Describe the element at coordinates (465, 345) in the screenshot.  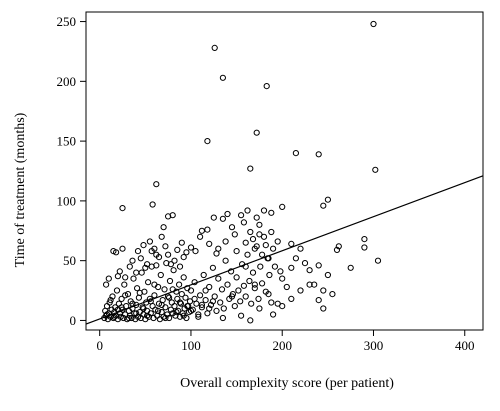
I see `x-tick-label: 400` at that location.